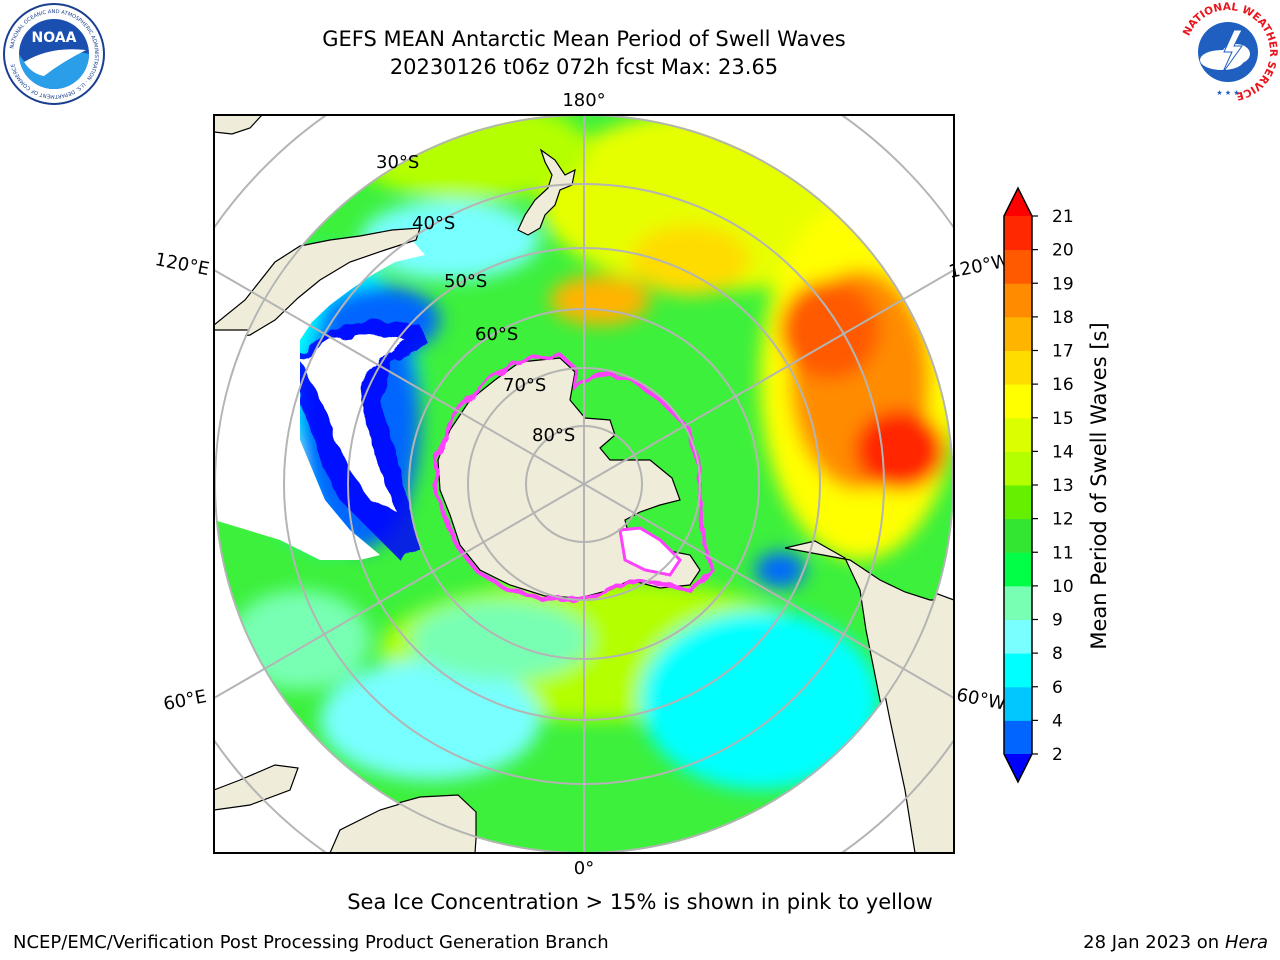 The image size is (1280, 960). What do you see at coordinates (583, 100) in the screenshot?
I see `lon-label-180: 180°` at bounding box center [583, 100].